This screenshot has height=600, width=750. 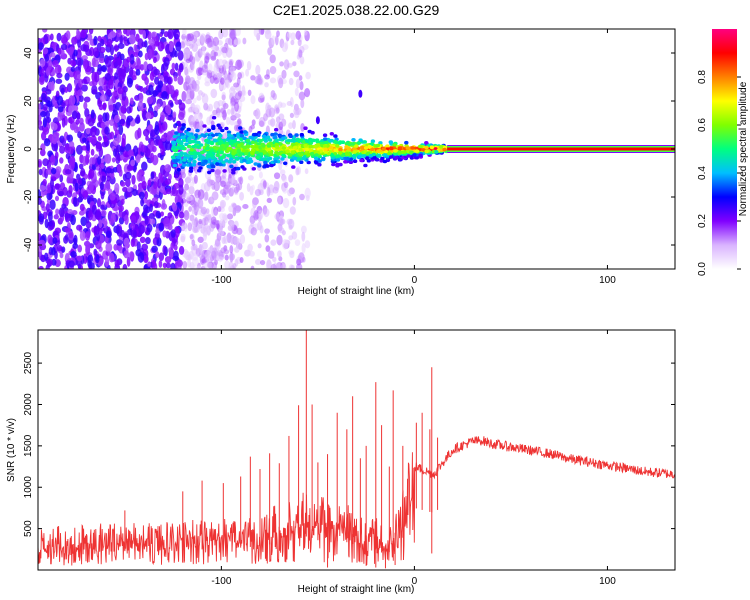 I want to click on colorbar-gradient, so click(x=724, y=149).